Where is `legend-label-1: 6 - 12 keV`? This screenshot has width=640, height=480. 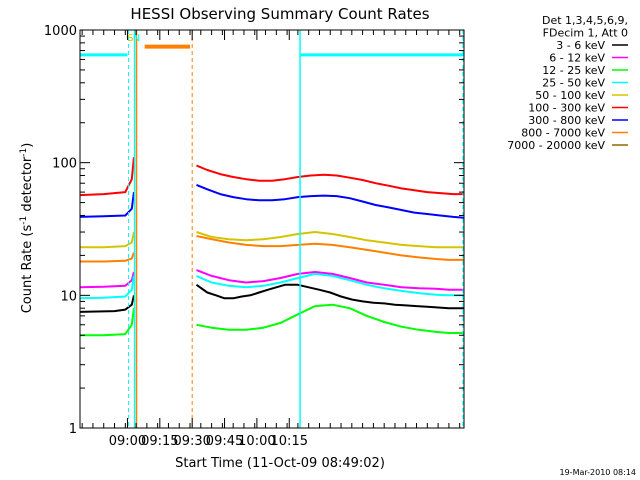
legend-label-1: 6 - 12 keV is located at coordinates (577, 58).